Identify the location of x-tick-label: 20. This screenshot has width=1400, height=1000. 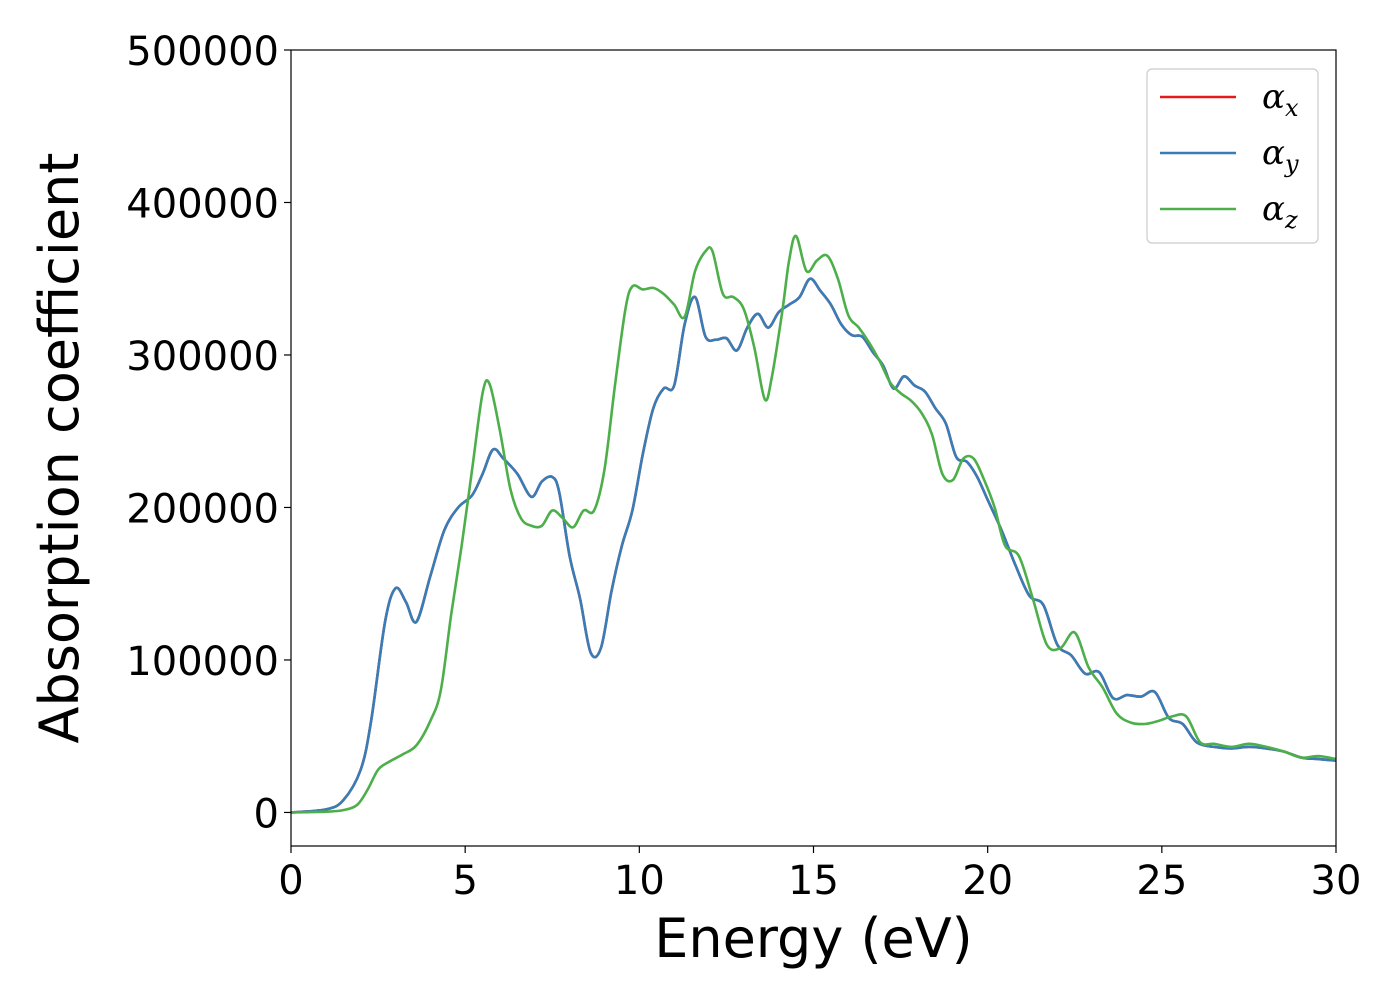
(987, 881).